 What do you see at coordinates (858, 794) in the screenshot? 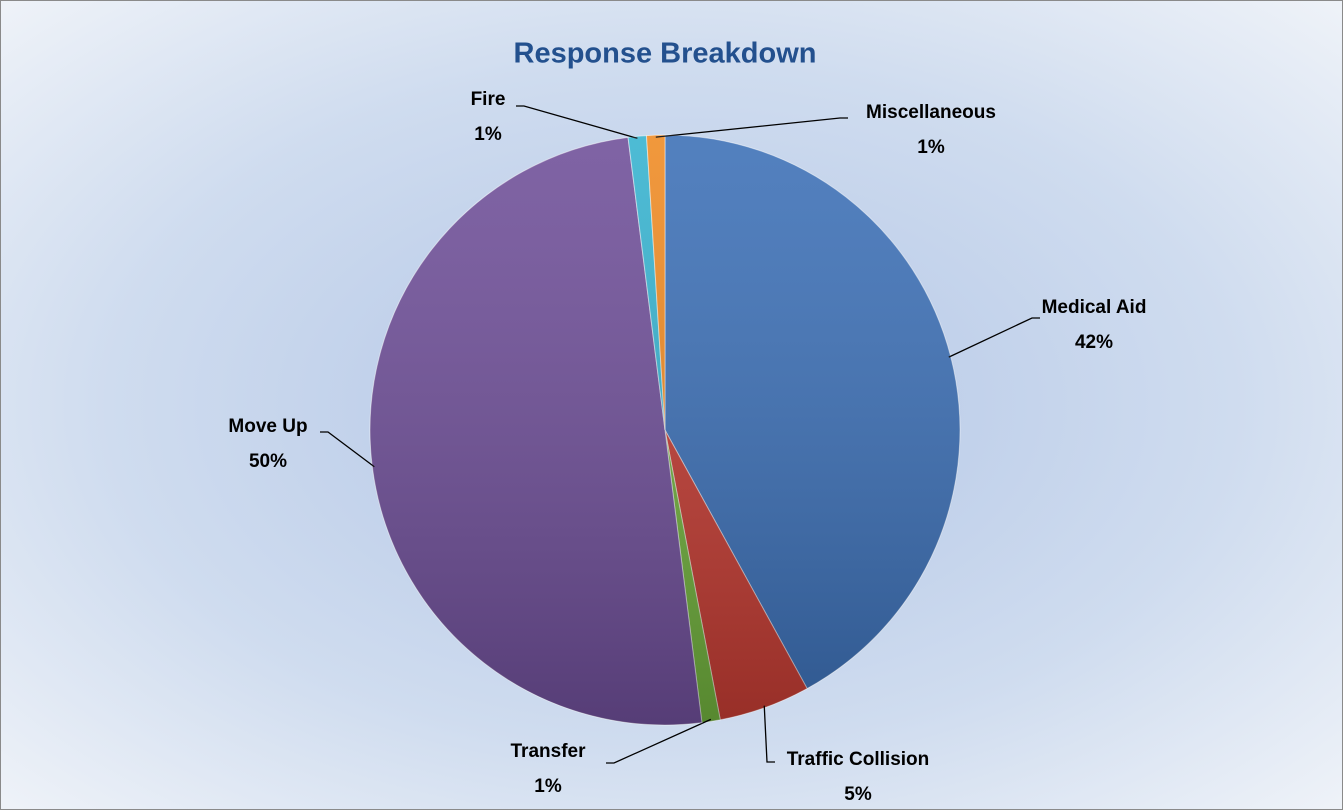
I see `slice-value-label: 5%` at bounding box center [858, 794].